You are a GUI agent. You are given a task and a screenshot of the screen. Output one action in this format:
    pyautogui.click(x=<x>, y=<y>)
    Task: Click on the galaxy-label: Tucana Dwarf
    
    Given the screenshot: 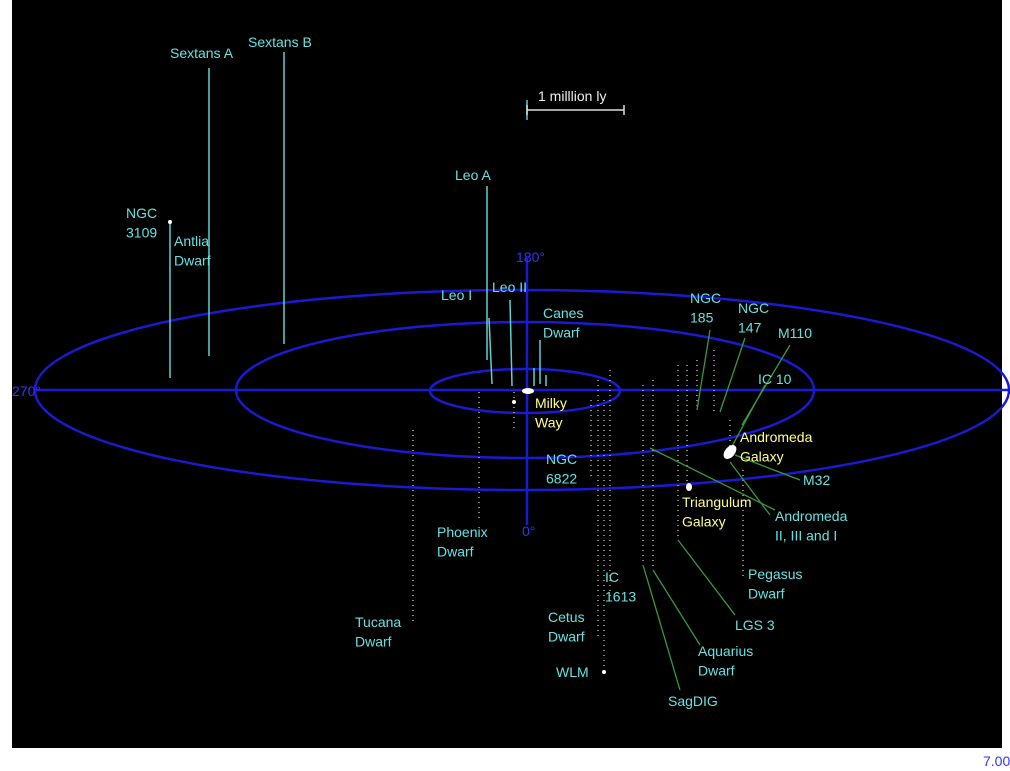 What is the action you would take?
    pyautogui.click(x=378, y=632)
    